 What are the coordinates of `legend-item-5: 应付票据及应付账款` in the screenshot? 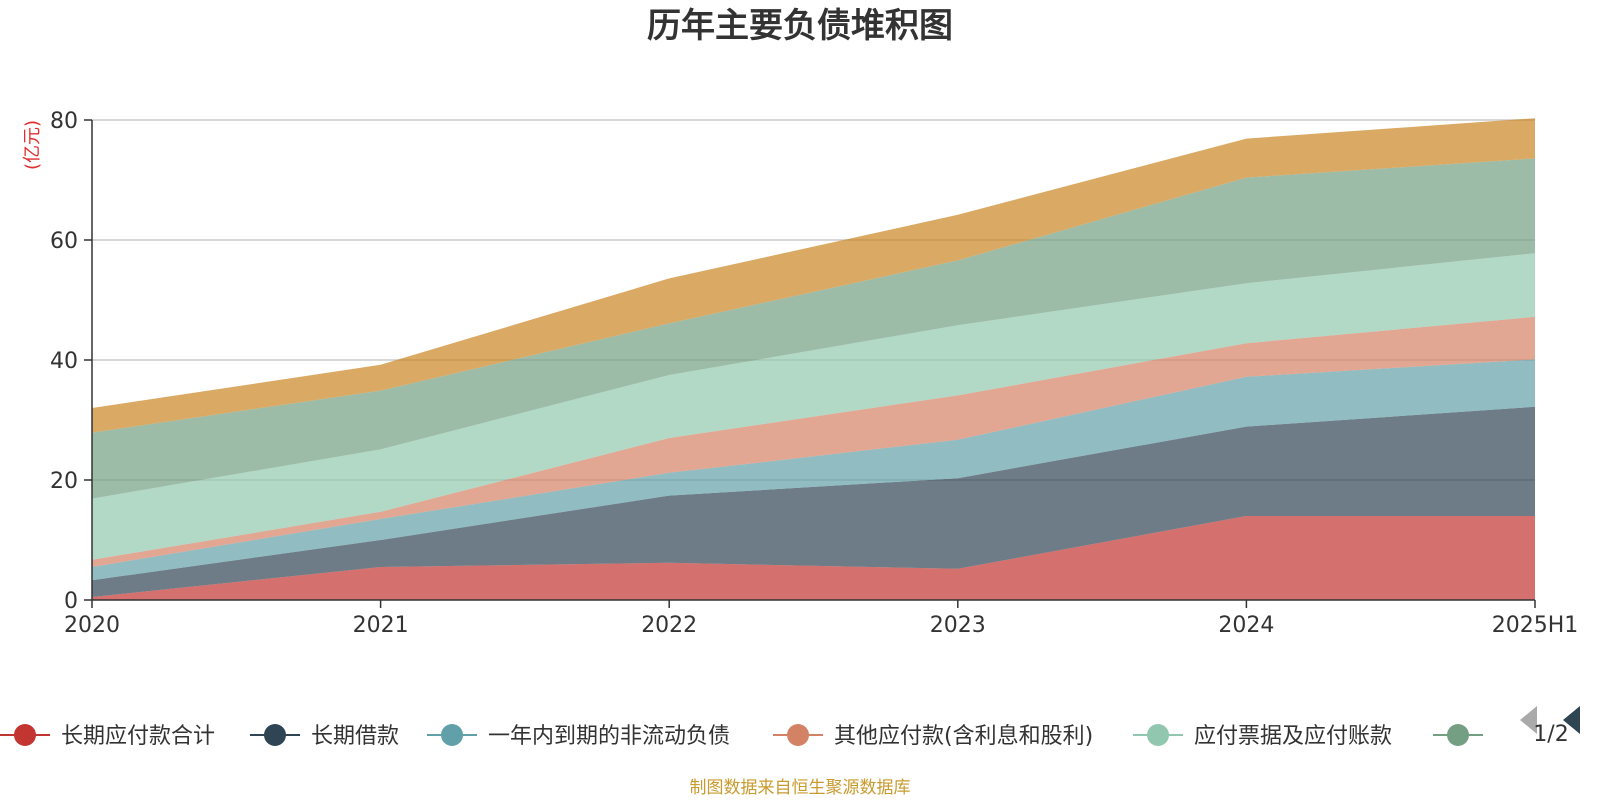 It's located at (1262, 736).